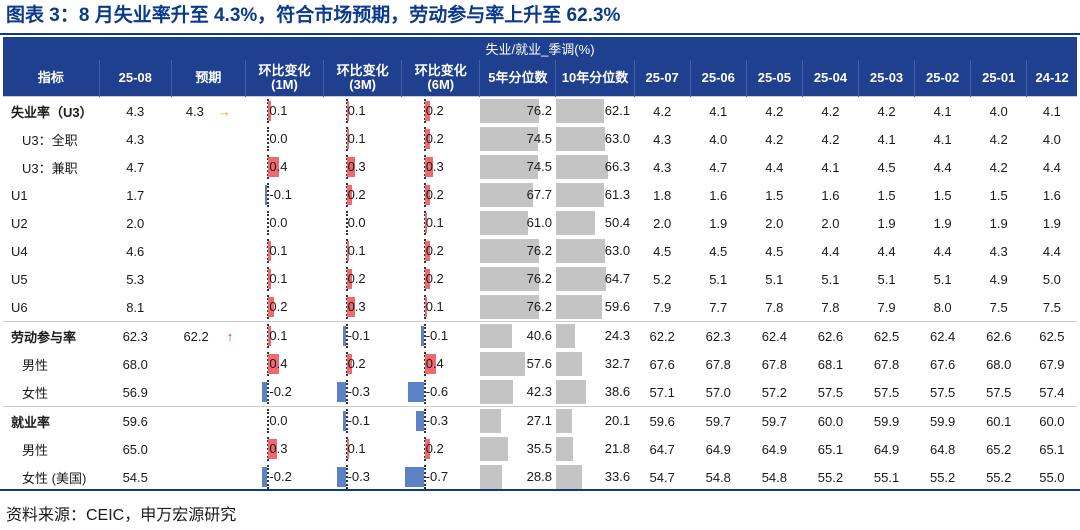 The height and width of the screenshot is (530, 1080). Describe the element at coordinates (830, 477) in the screenshot. I see `history-value: 55.2` at that location.